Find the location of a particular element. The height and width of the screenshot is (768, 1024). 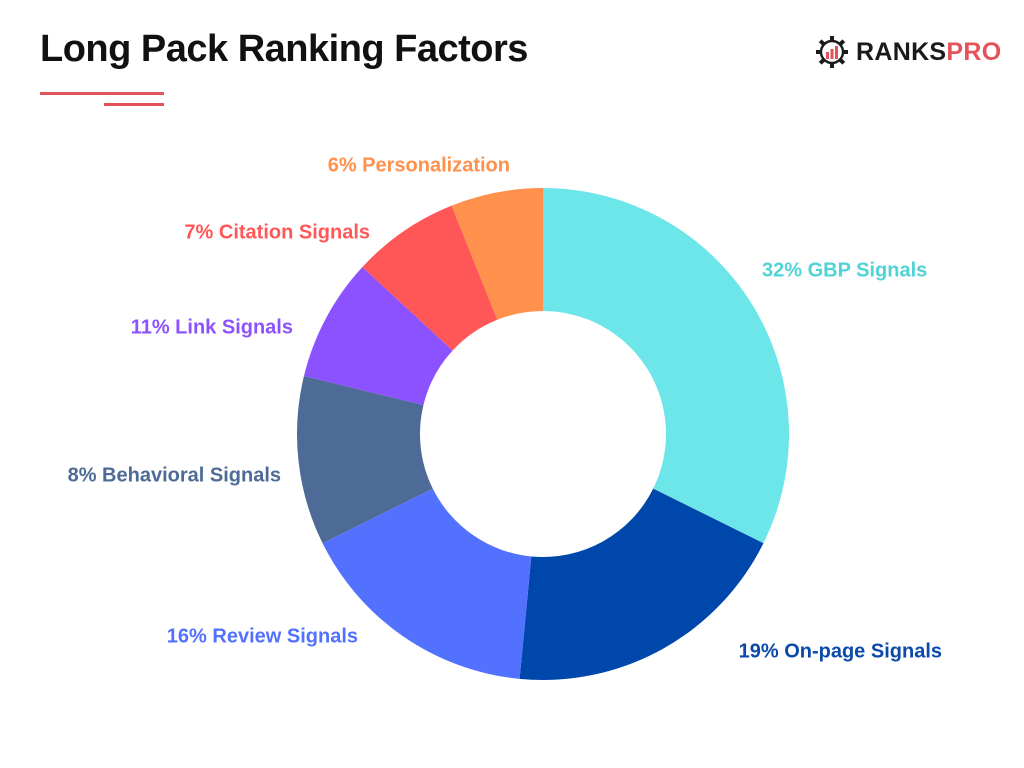

slice-link-signals is located at coordinates (378, 336).